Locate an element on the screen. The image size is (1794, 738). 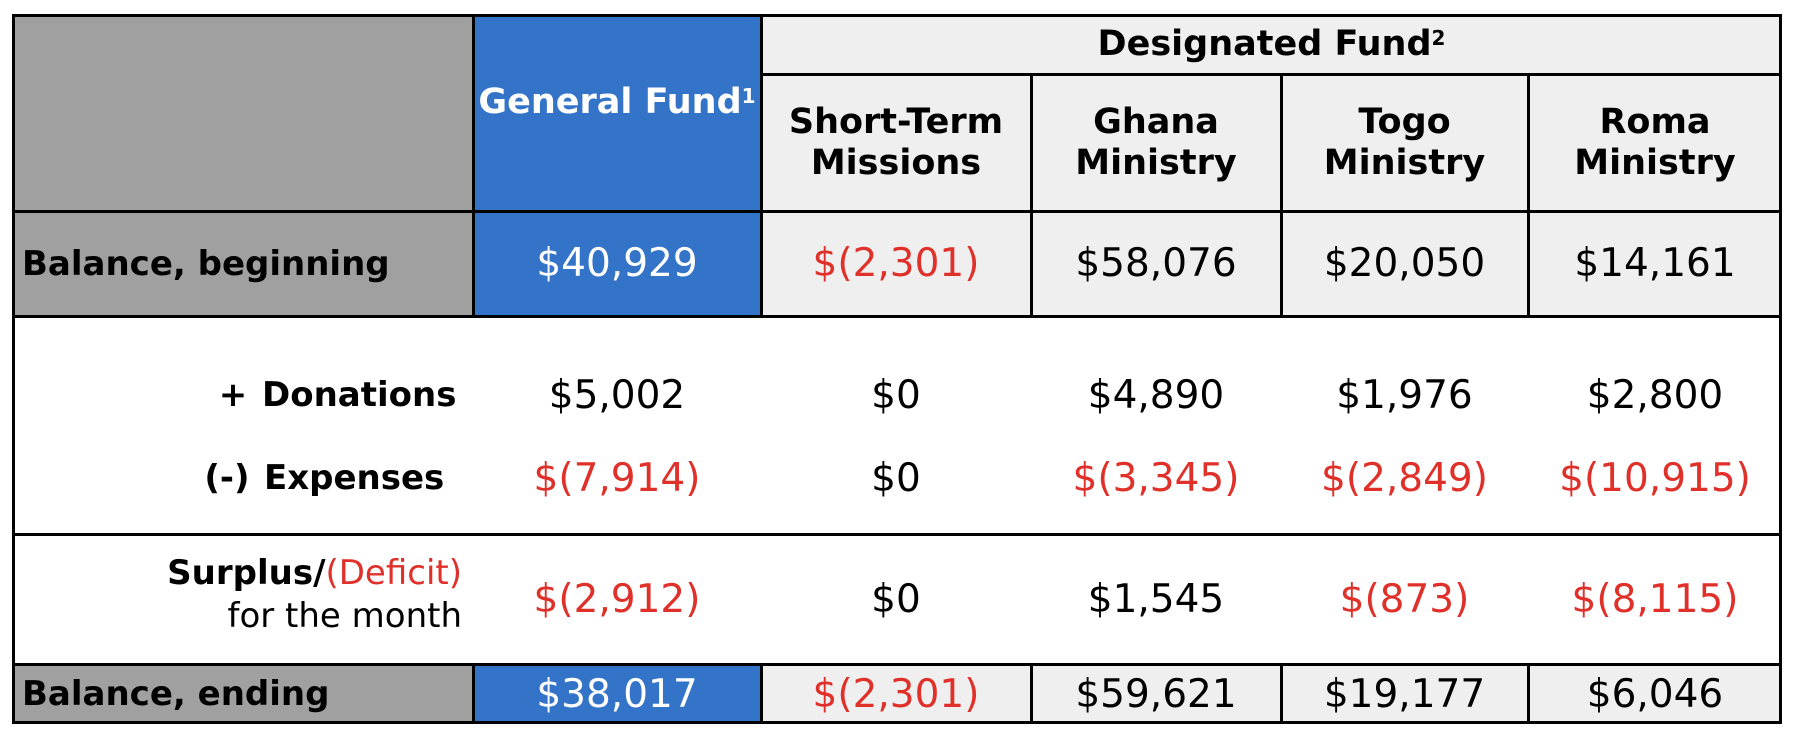
col-header-short-term-missions: Short-Term Missions is located at coordinates (896, 142).